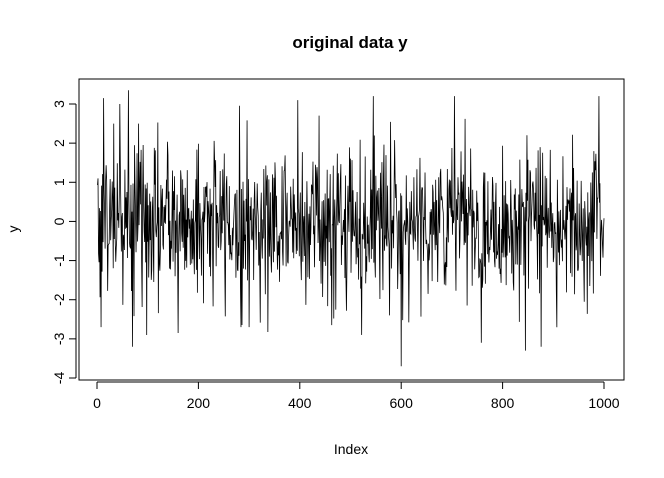 This screenshot has height=478, width=664. I want to click on x-tick-label: 600, so click(402, 403).